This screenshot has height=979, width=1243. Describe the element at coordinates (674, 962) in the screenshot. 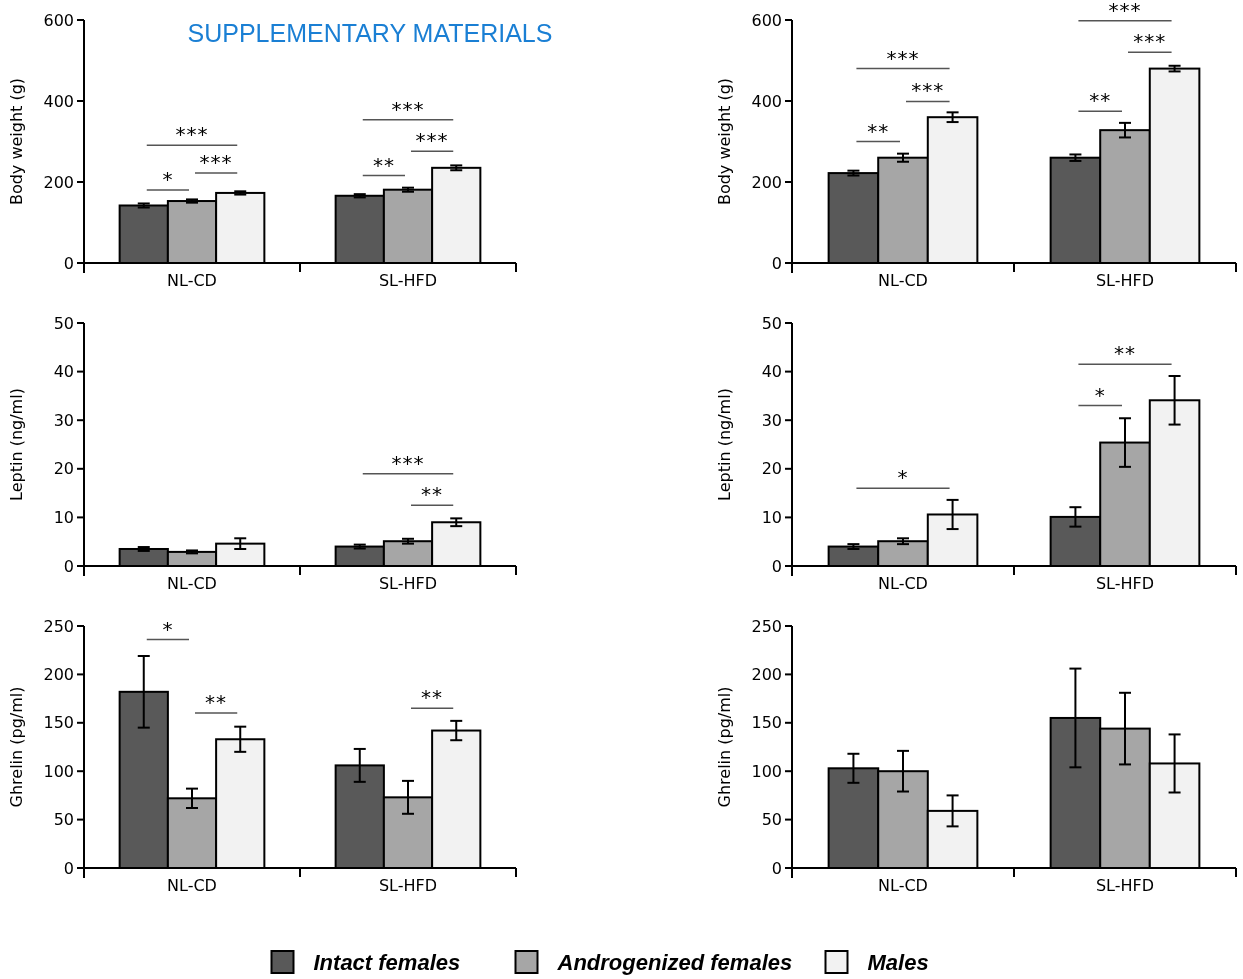

I see `legend-label: Androgenized females` at that location.